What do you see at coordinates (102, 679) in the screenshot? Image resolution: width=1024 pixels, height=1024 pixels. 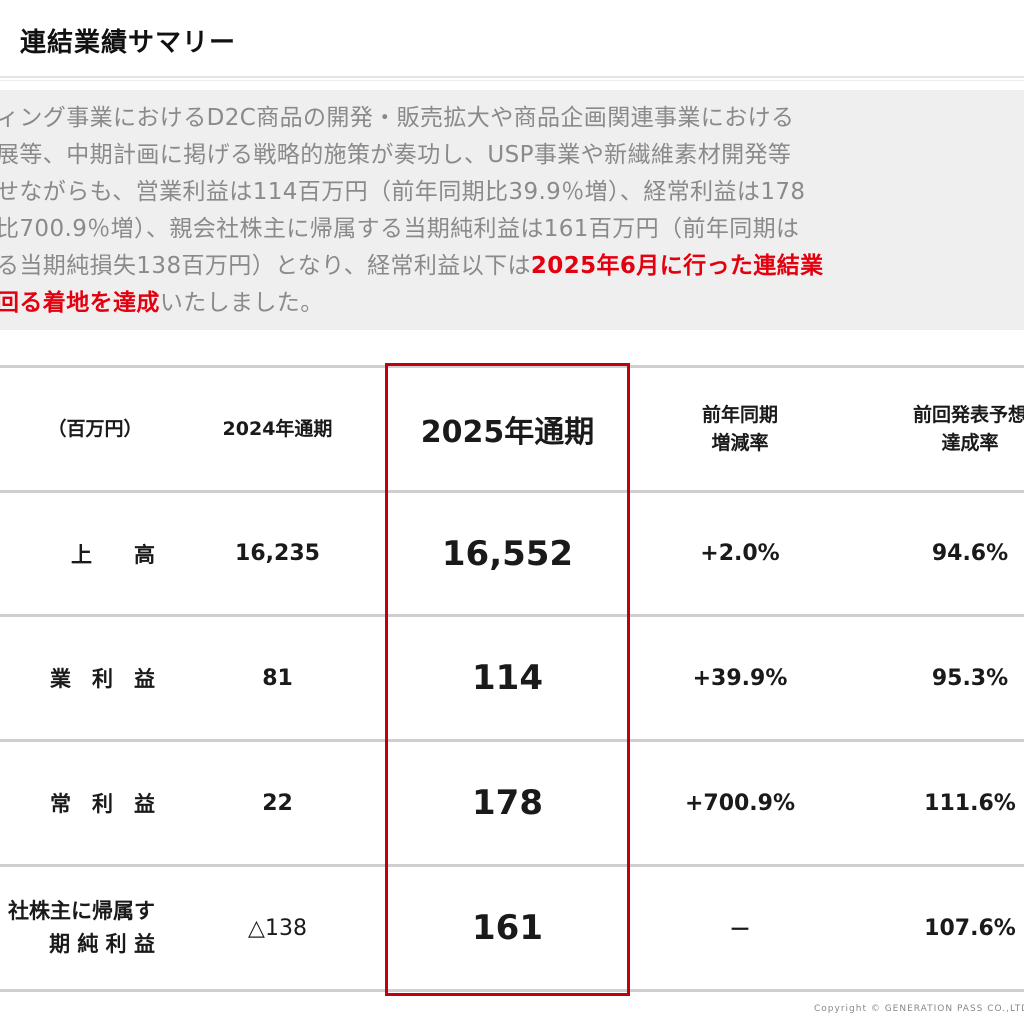 I see `row-label-operating-profit: 業 利 益` at bounding box center [102, 679].